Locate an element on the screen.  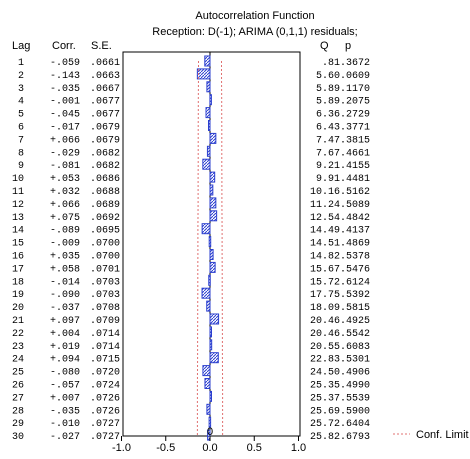
corr-value: +.075 is located at coordinates (65, 218).